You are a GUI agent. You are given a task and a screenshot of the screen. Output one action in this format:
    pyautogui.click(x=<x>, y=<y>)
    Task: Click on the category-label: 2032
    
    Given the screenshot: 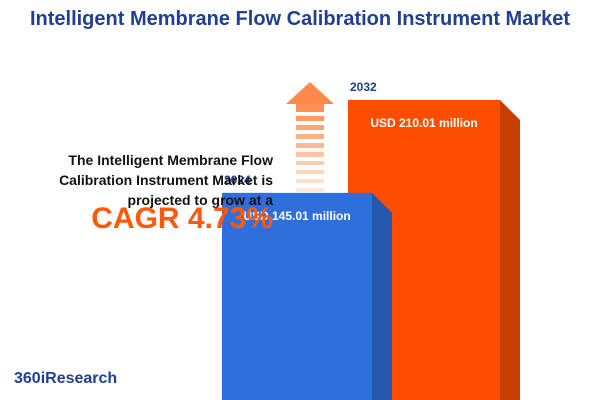 What is the action you would take?
    pyautogui.click(x=363, y=87)
    